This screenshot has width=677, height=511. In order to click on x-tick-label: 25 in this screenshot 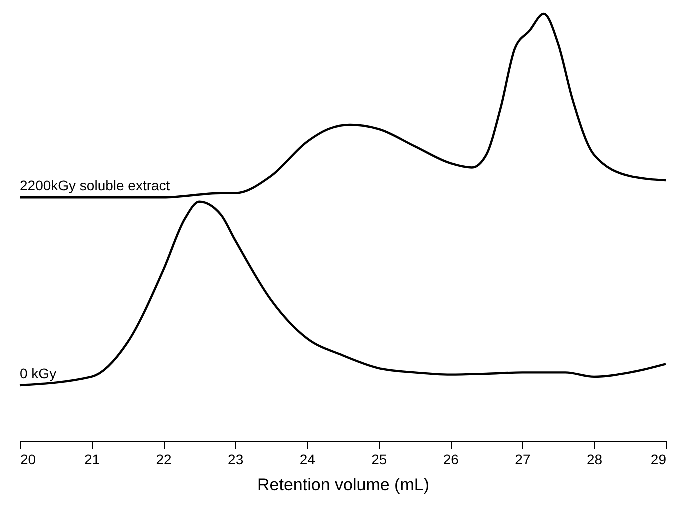, I will do `click(380, 460)`.